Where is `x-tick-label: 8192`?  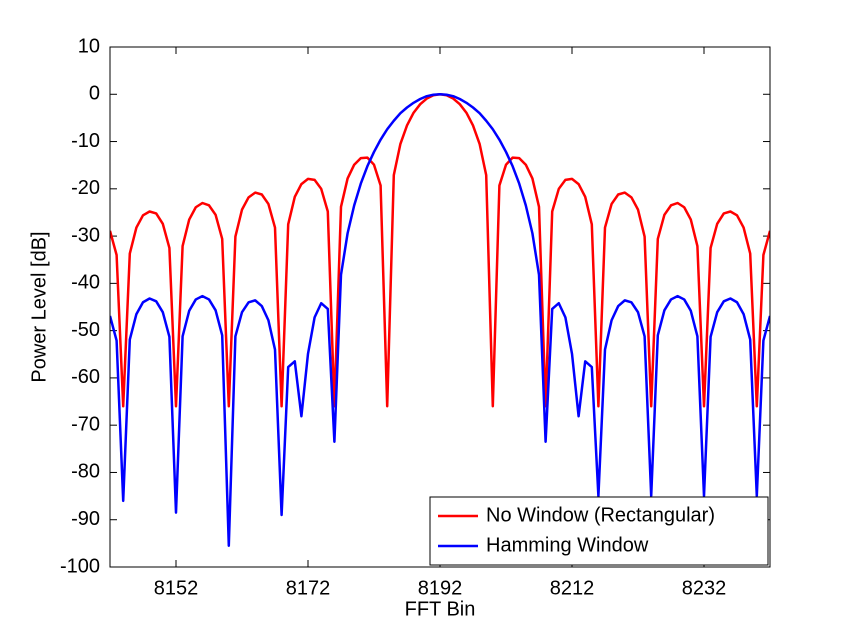
x-tick-label: 8192 is located at coordinates (440, 588).